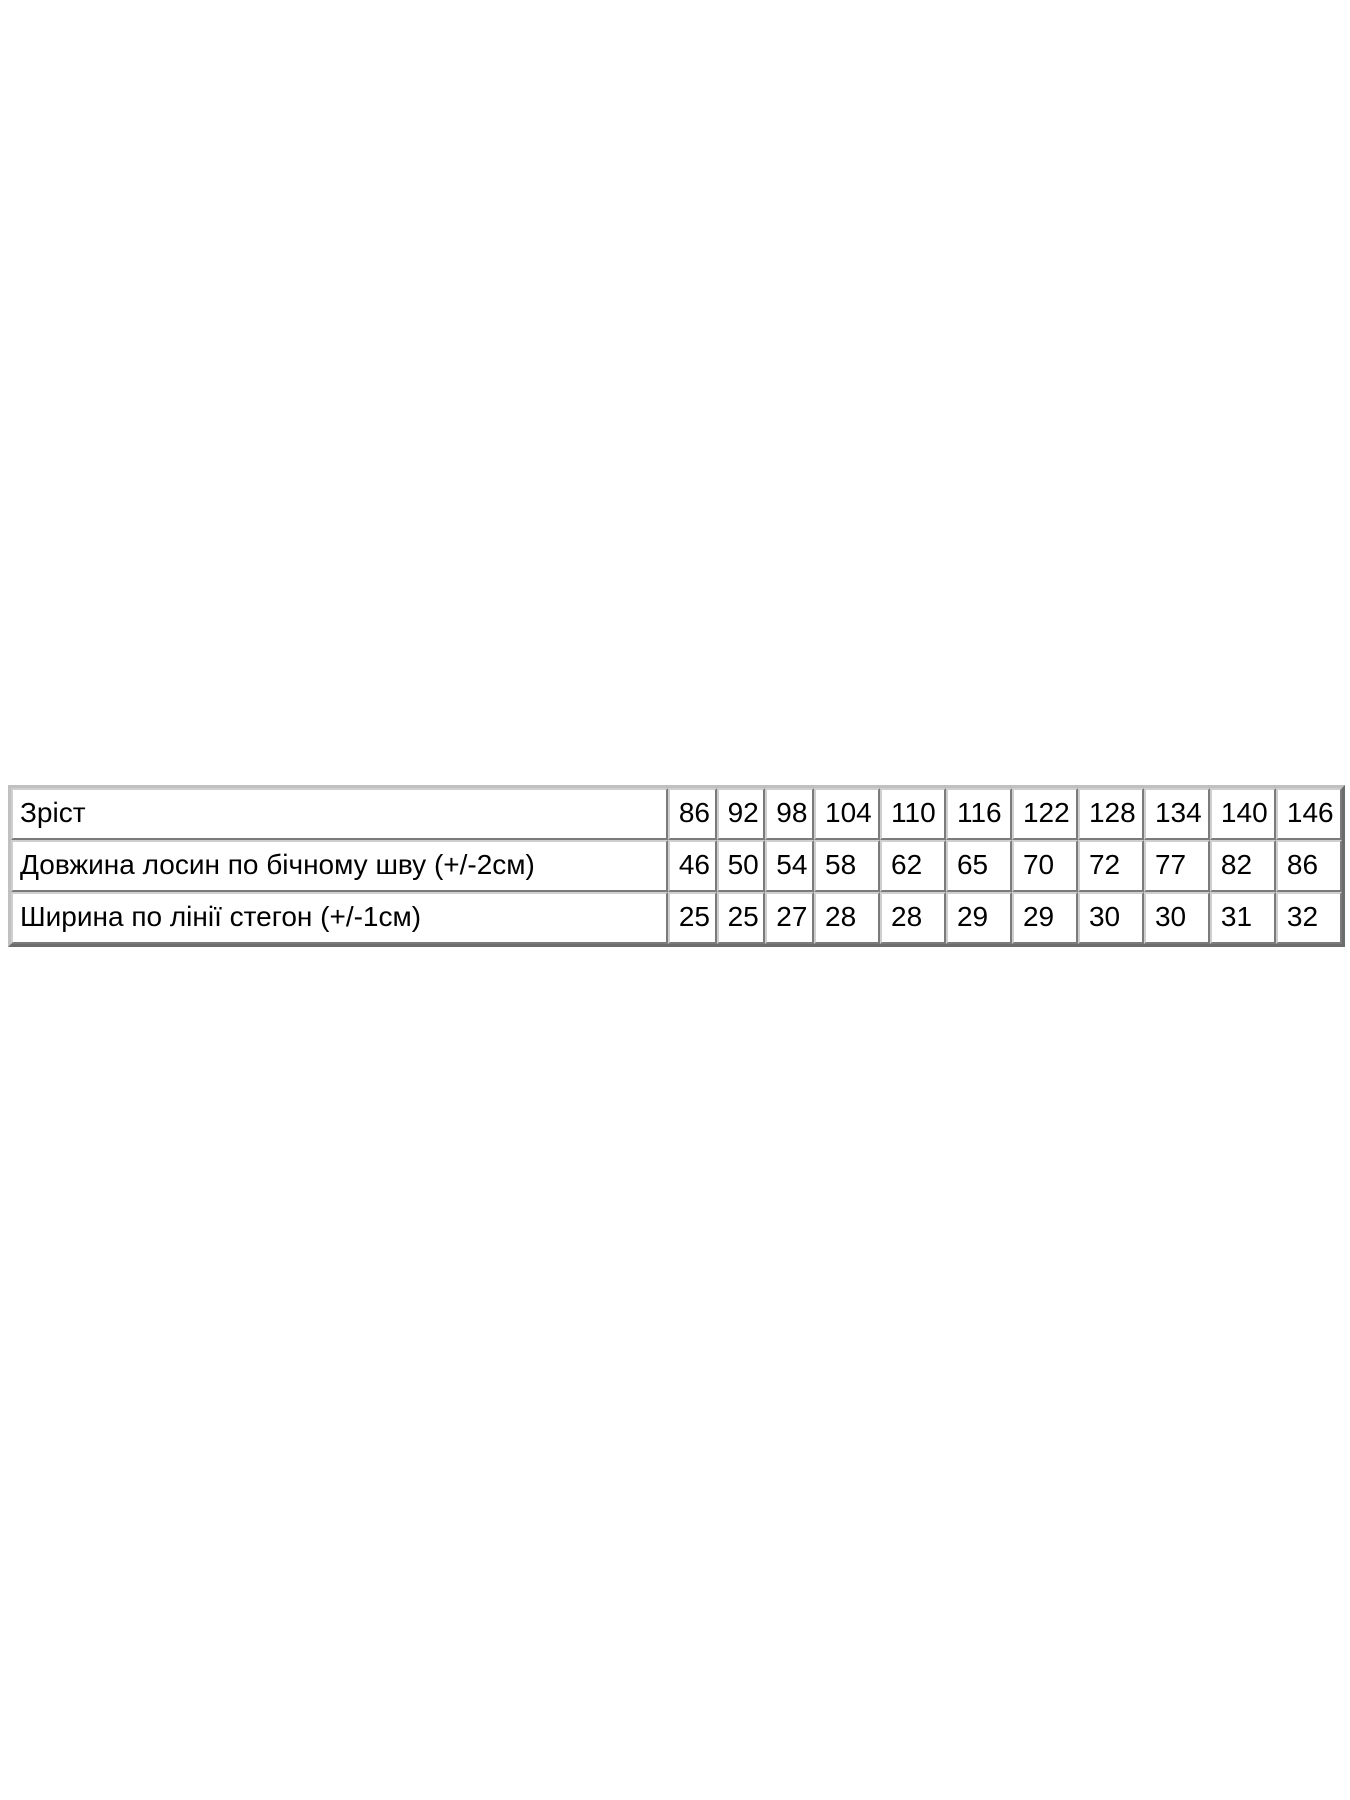 The image size is (1350, 1800). What do you see at coordinates (1044, 866) in the screenshot?
I see `cell-length-6: 70` at bounding box center [1044, 866].